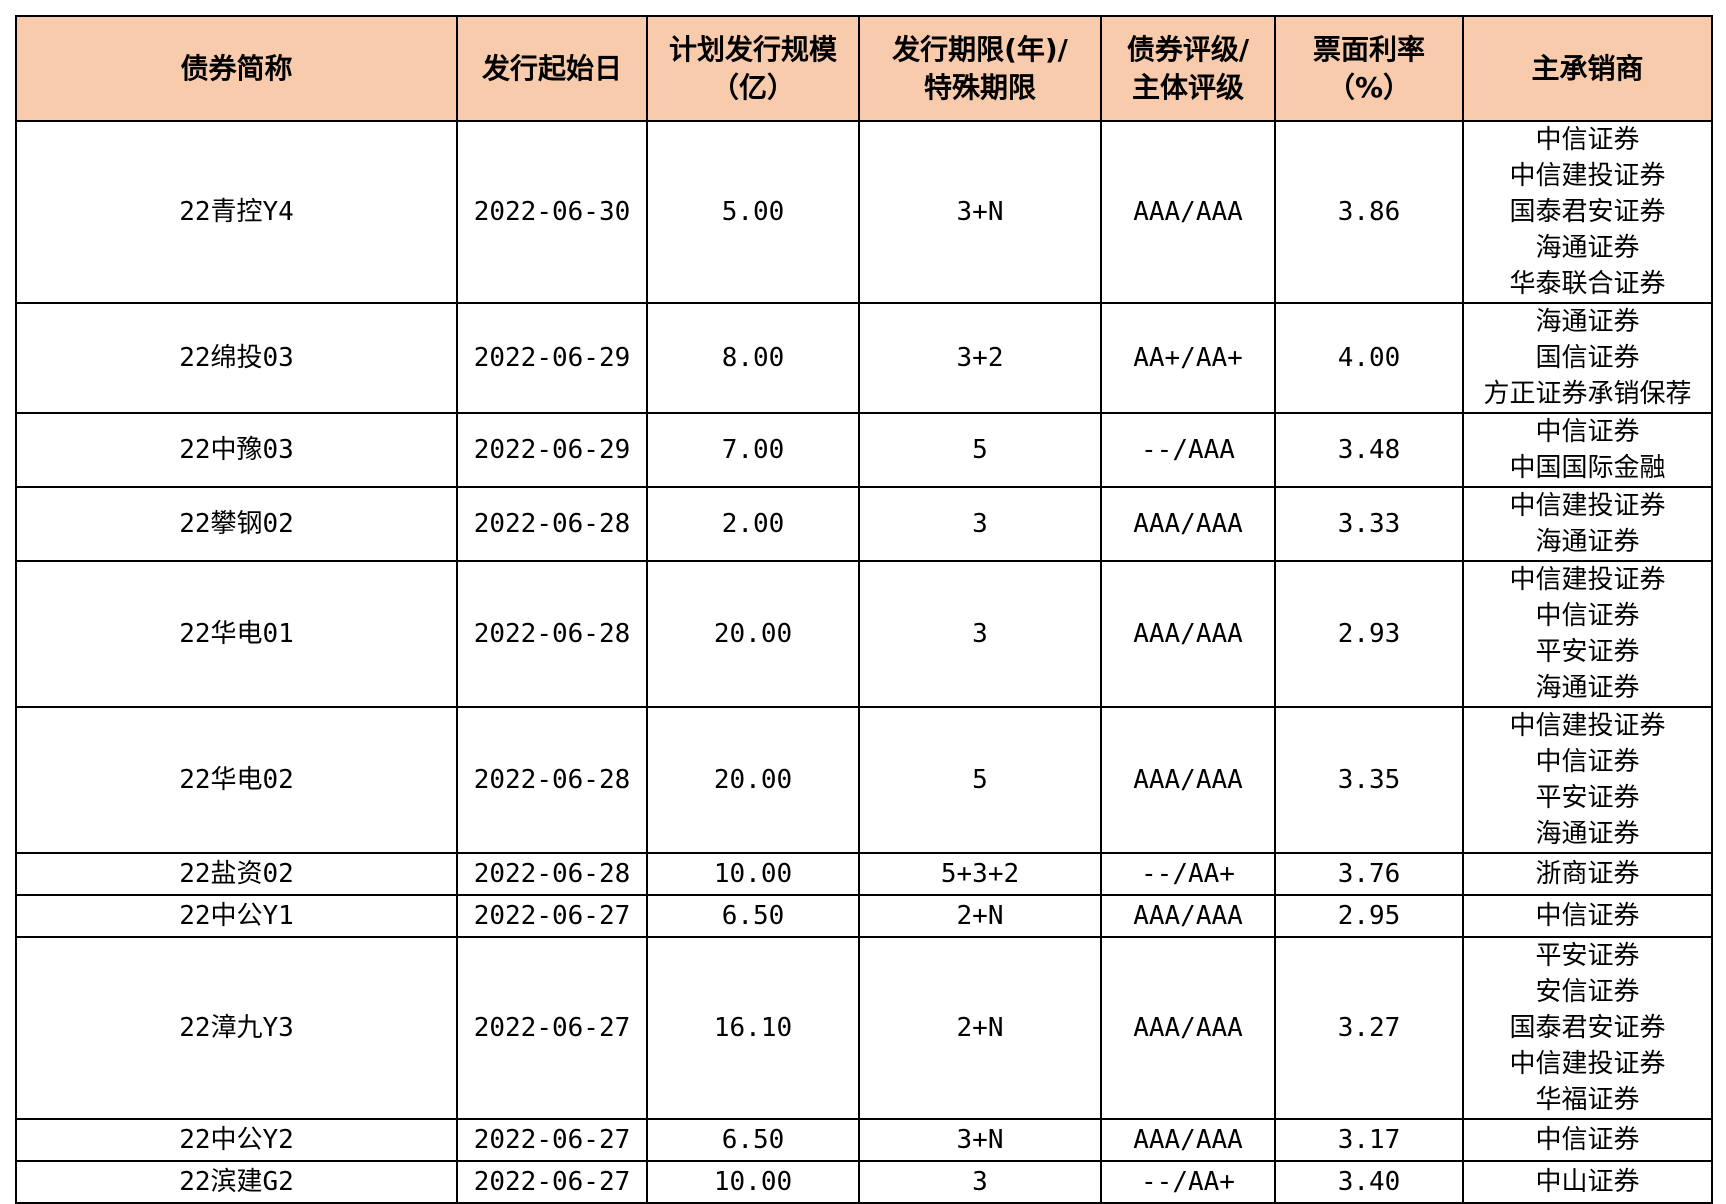 This screenshot has height=1204, width=1726. I want to click on table-row: 22滨建G2 2022-06-27 10.00 3 --/AA+ 3.40 中山证券, so click(864, 1182).